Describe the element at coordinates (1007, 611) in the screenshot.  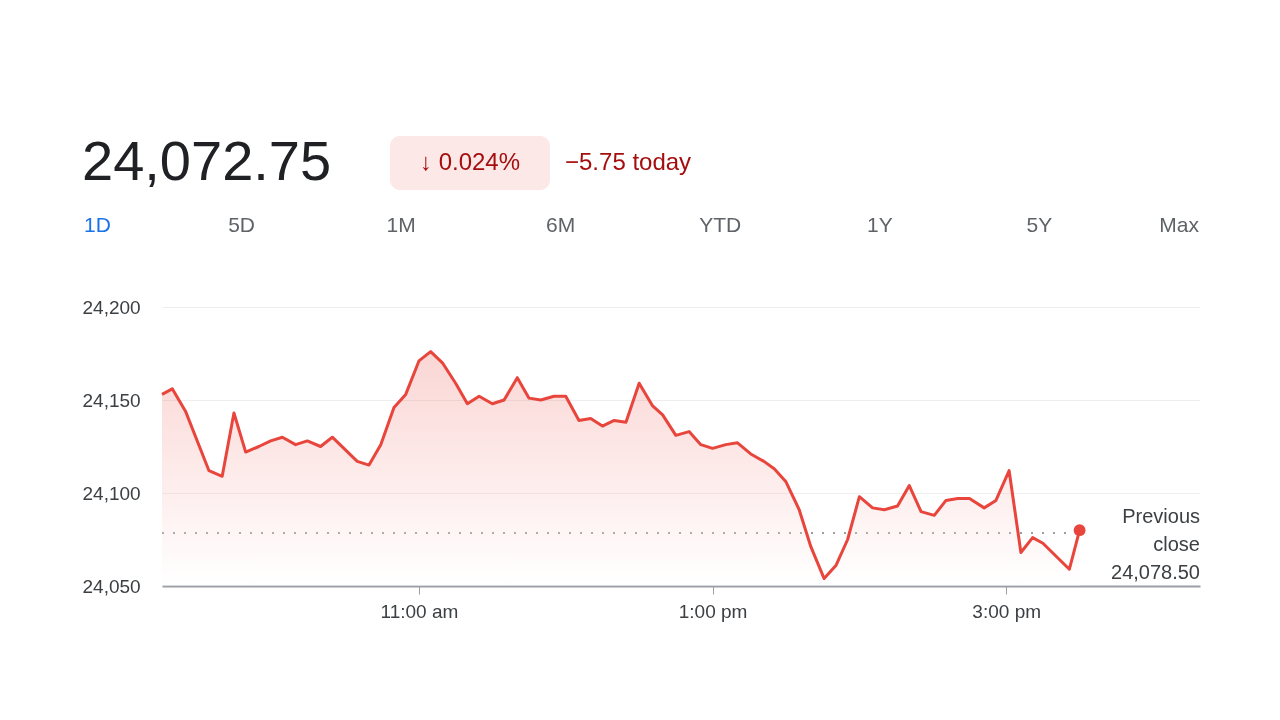
I see `x-tick-label: 3:00 pm` at that location.